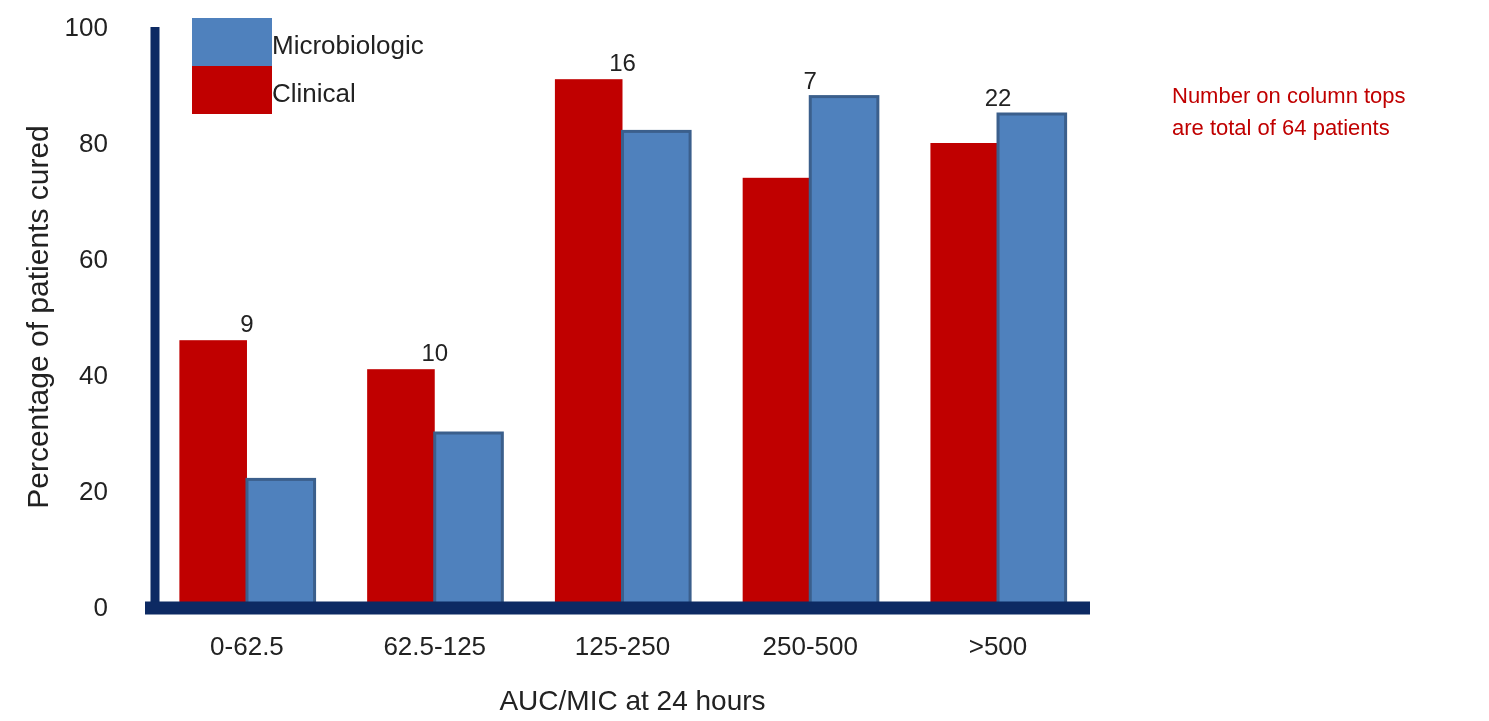 The height and width of the screenshot is (721, 1489). Describe the element at coordinates (314, 93) in the screenshot. I see `legend-label: Clinical` at that location.